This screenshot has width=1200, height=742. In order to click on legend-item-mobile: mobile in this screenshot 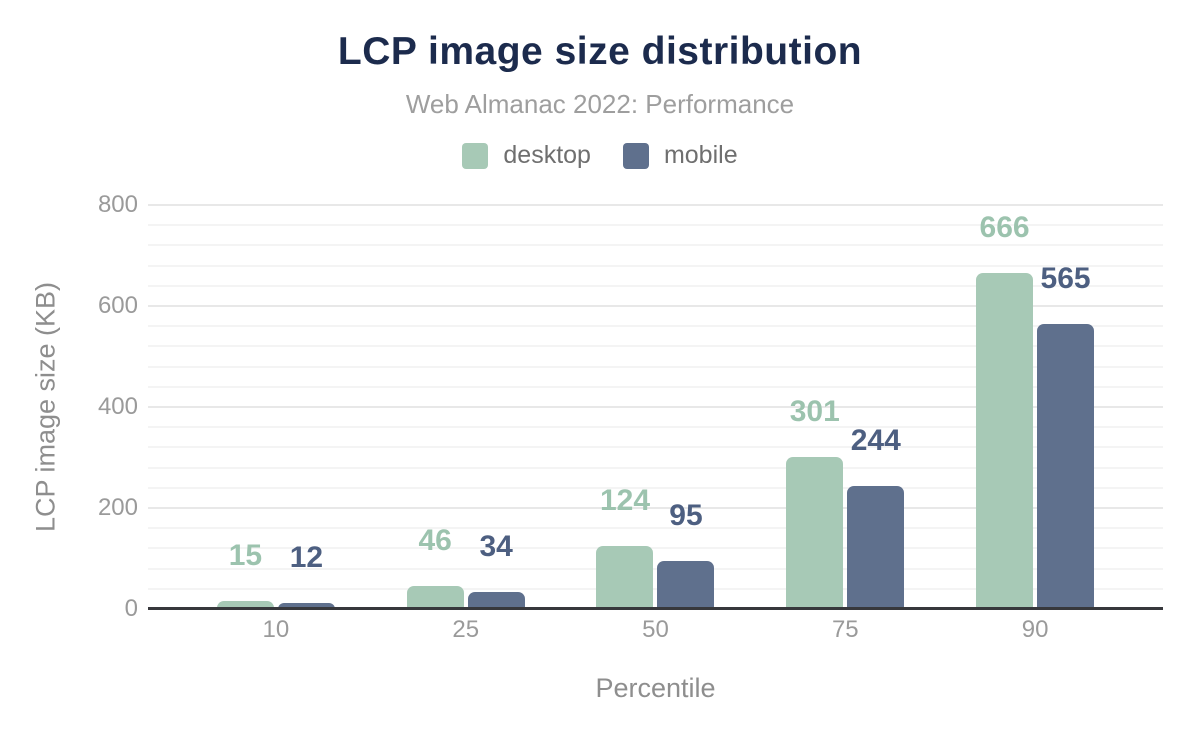, I will do `click(680, 155)`.